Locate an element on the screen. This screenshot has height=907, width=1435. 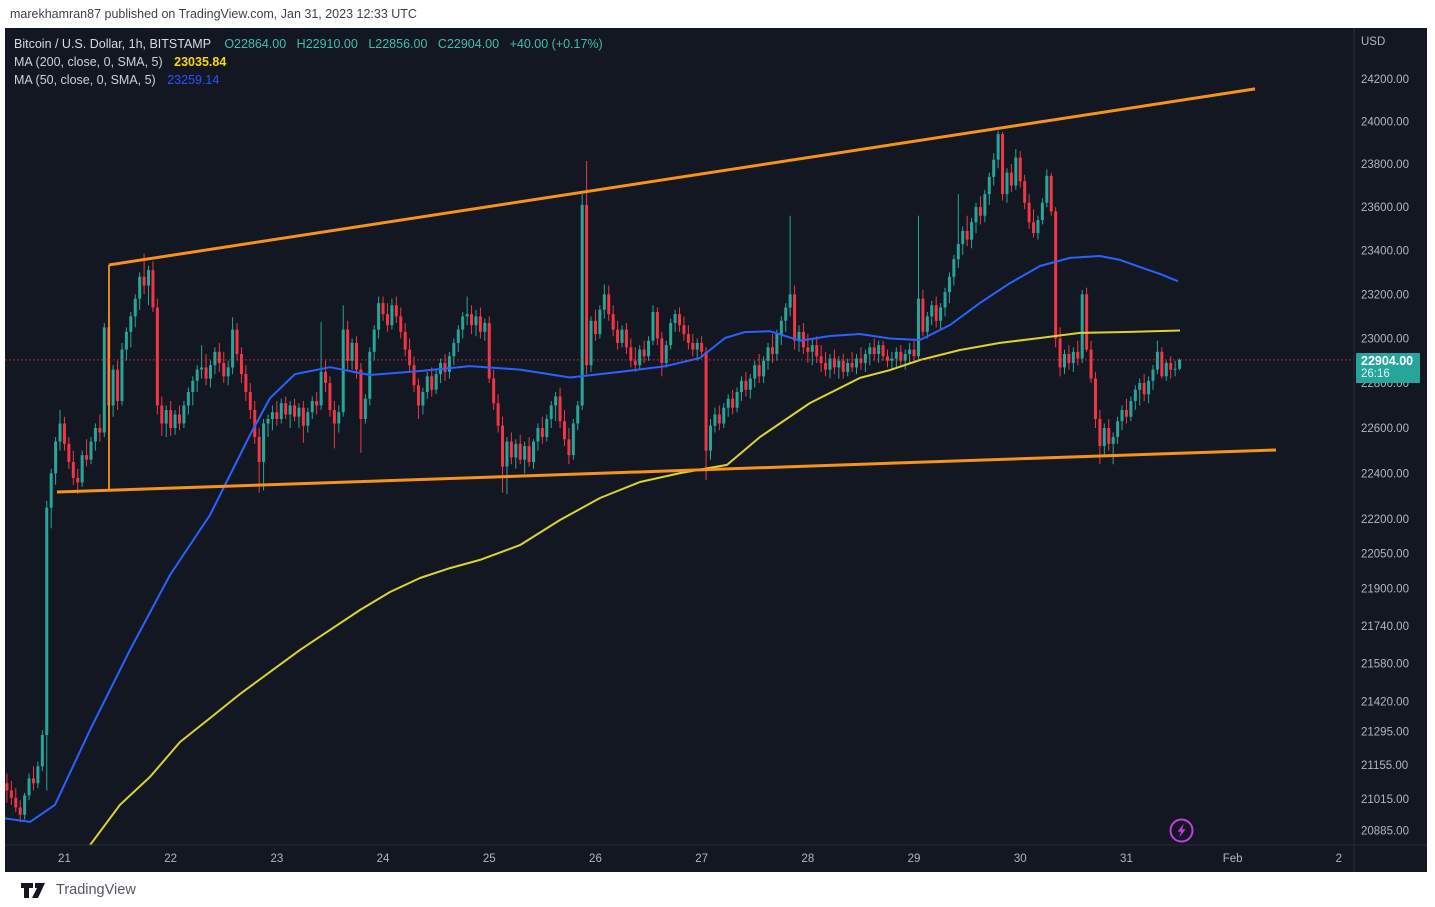
ma200-value: 23035.84 is located at coordinates (200, 62).